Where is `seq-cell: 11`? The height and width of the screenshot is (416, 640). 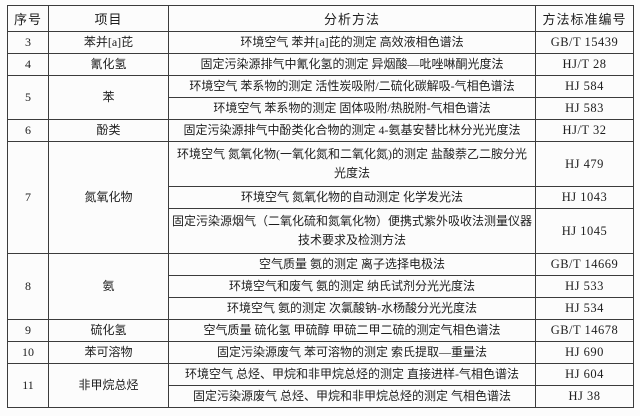 seq-cell: 11 is located at coordinates (28, 385).